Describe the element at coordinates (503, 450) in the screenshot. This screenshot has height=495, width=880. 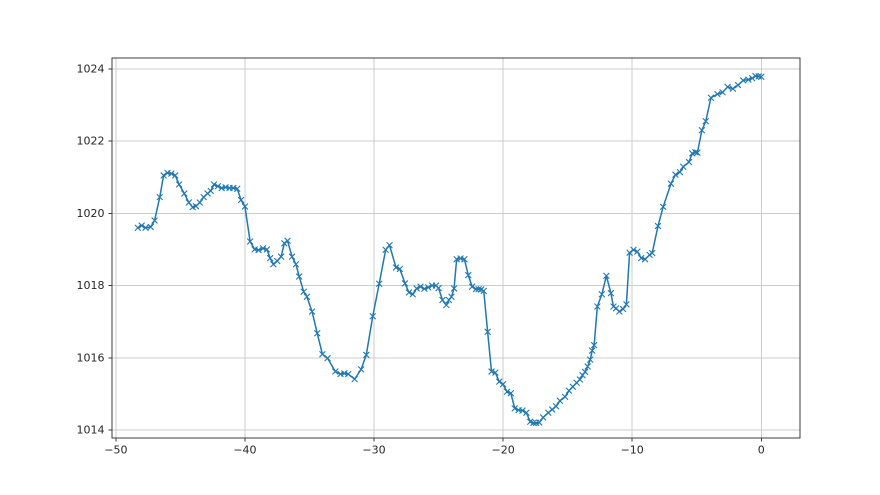
I see `x-tick-label: −20` at that location.